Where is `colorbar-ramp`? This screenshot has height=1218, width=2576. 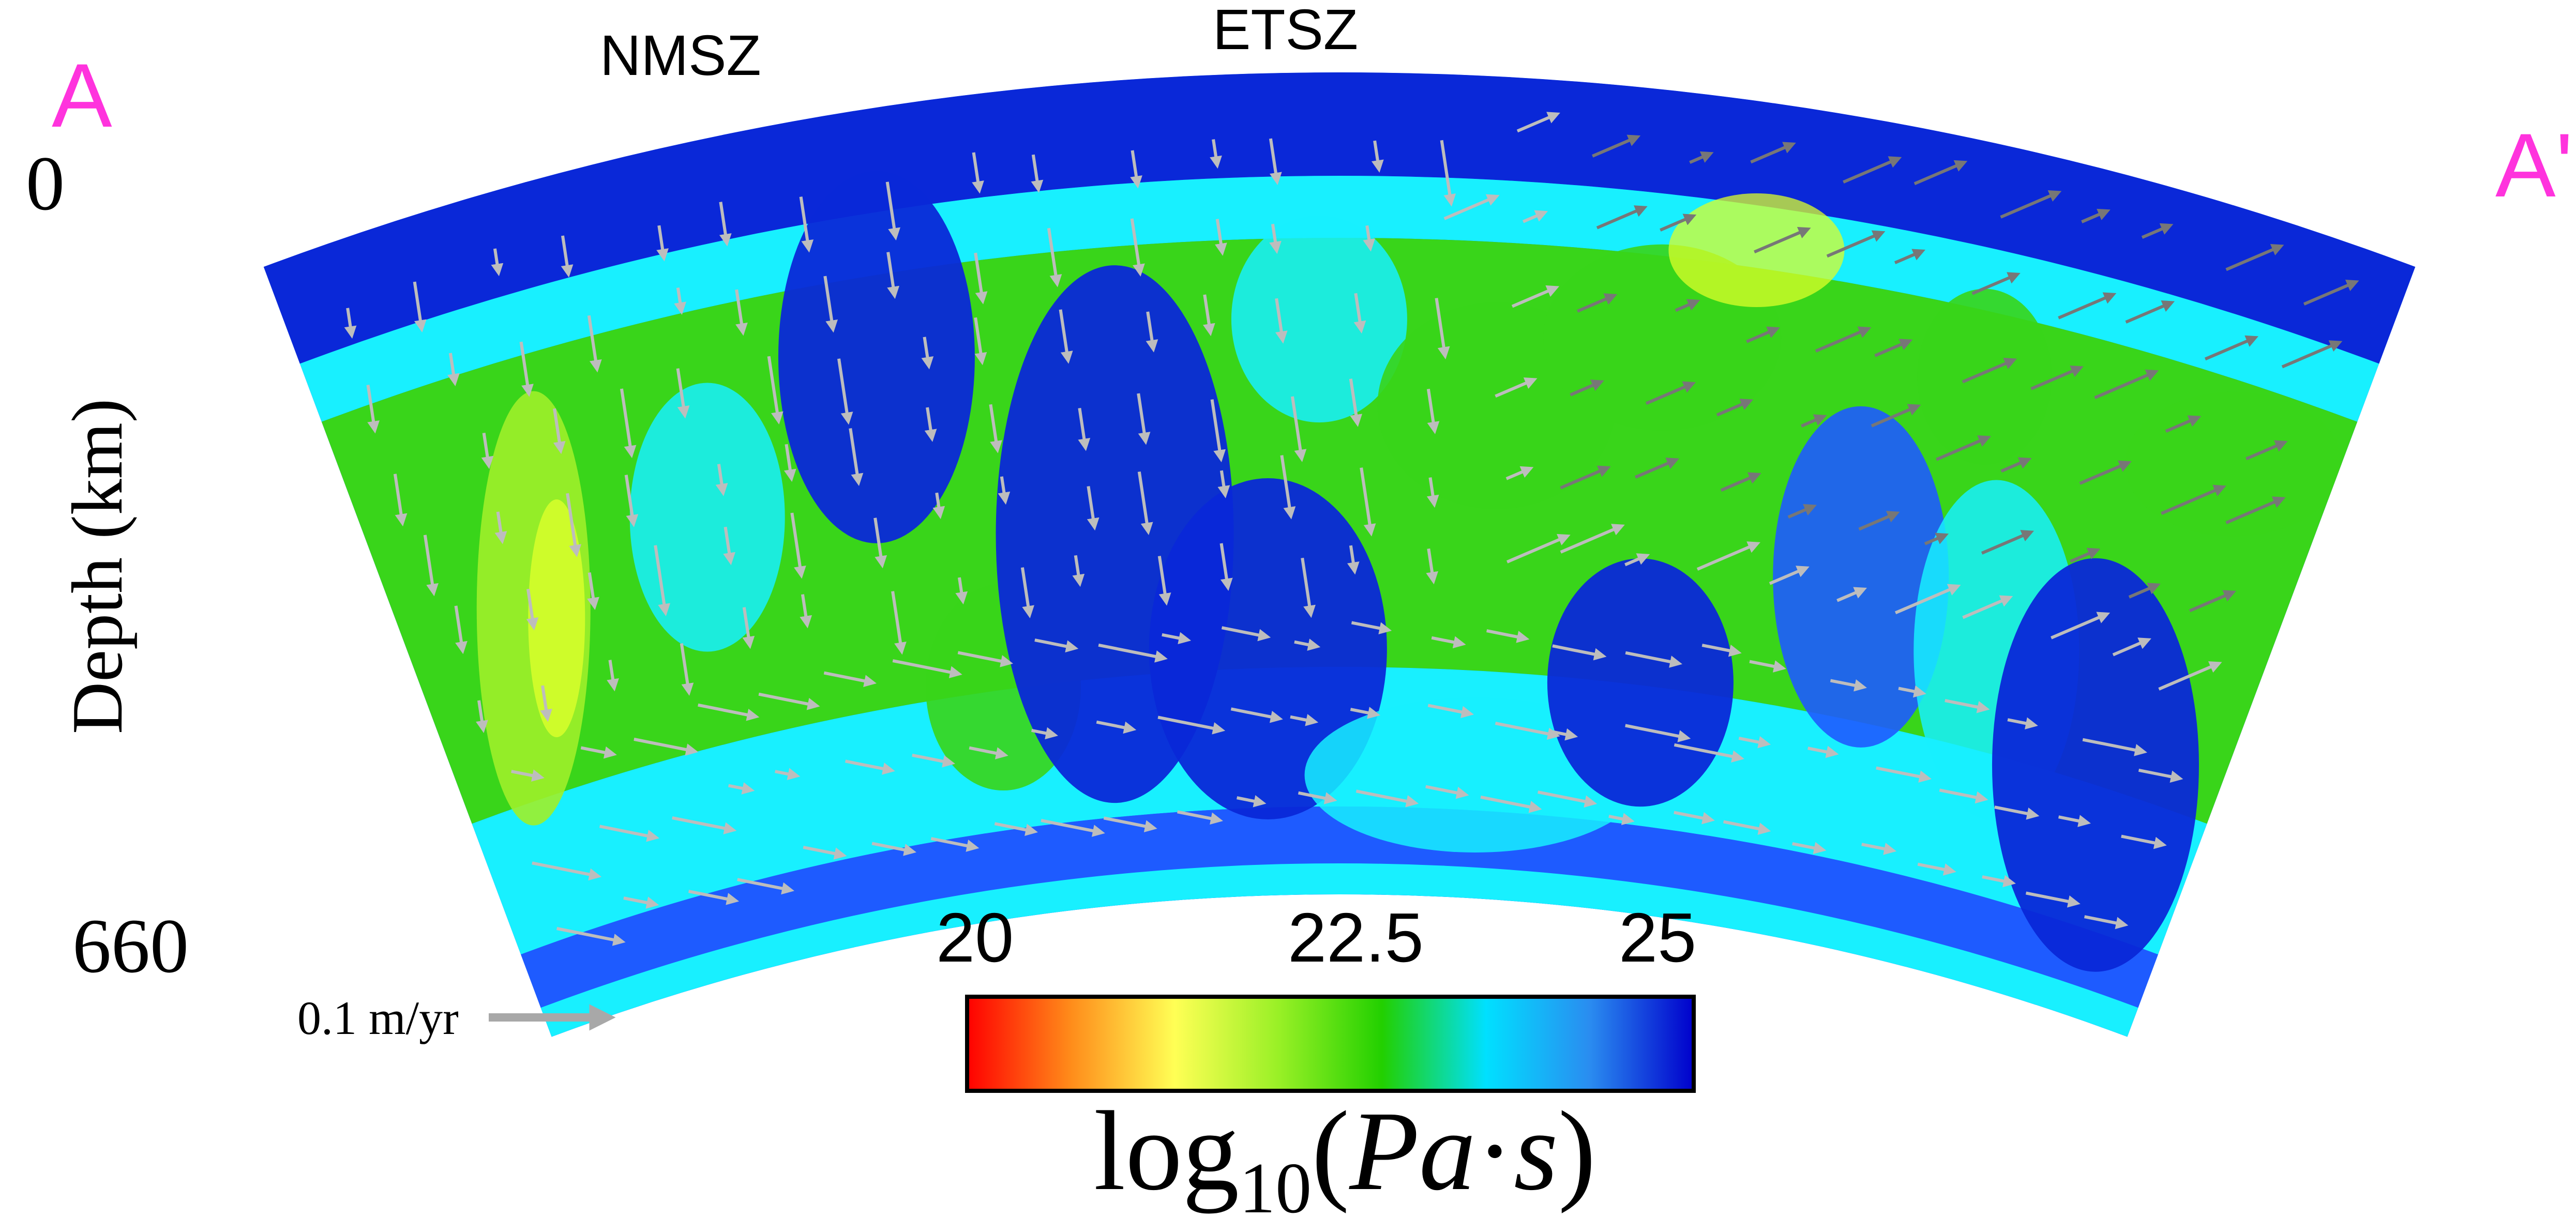
colorbar-ramp is located at coordinates (1330, 1044).